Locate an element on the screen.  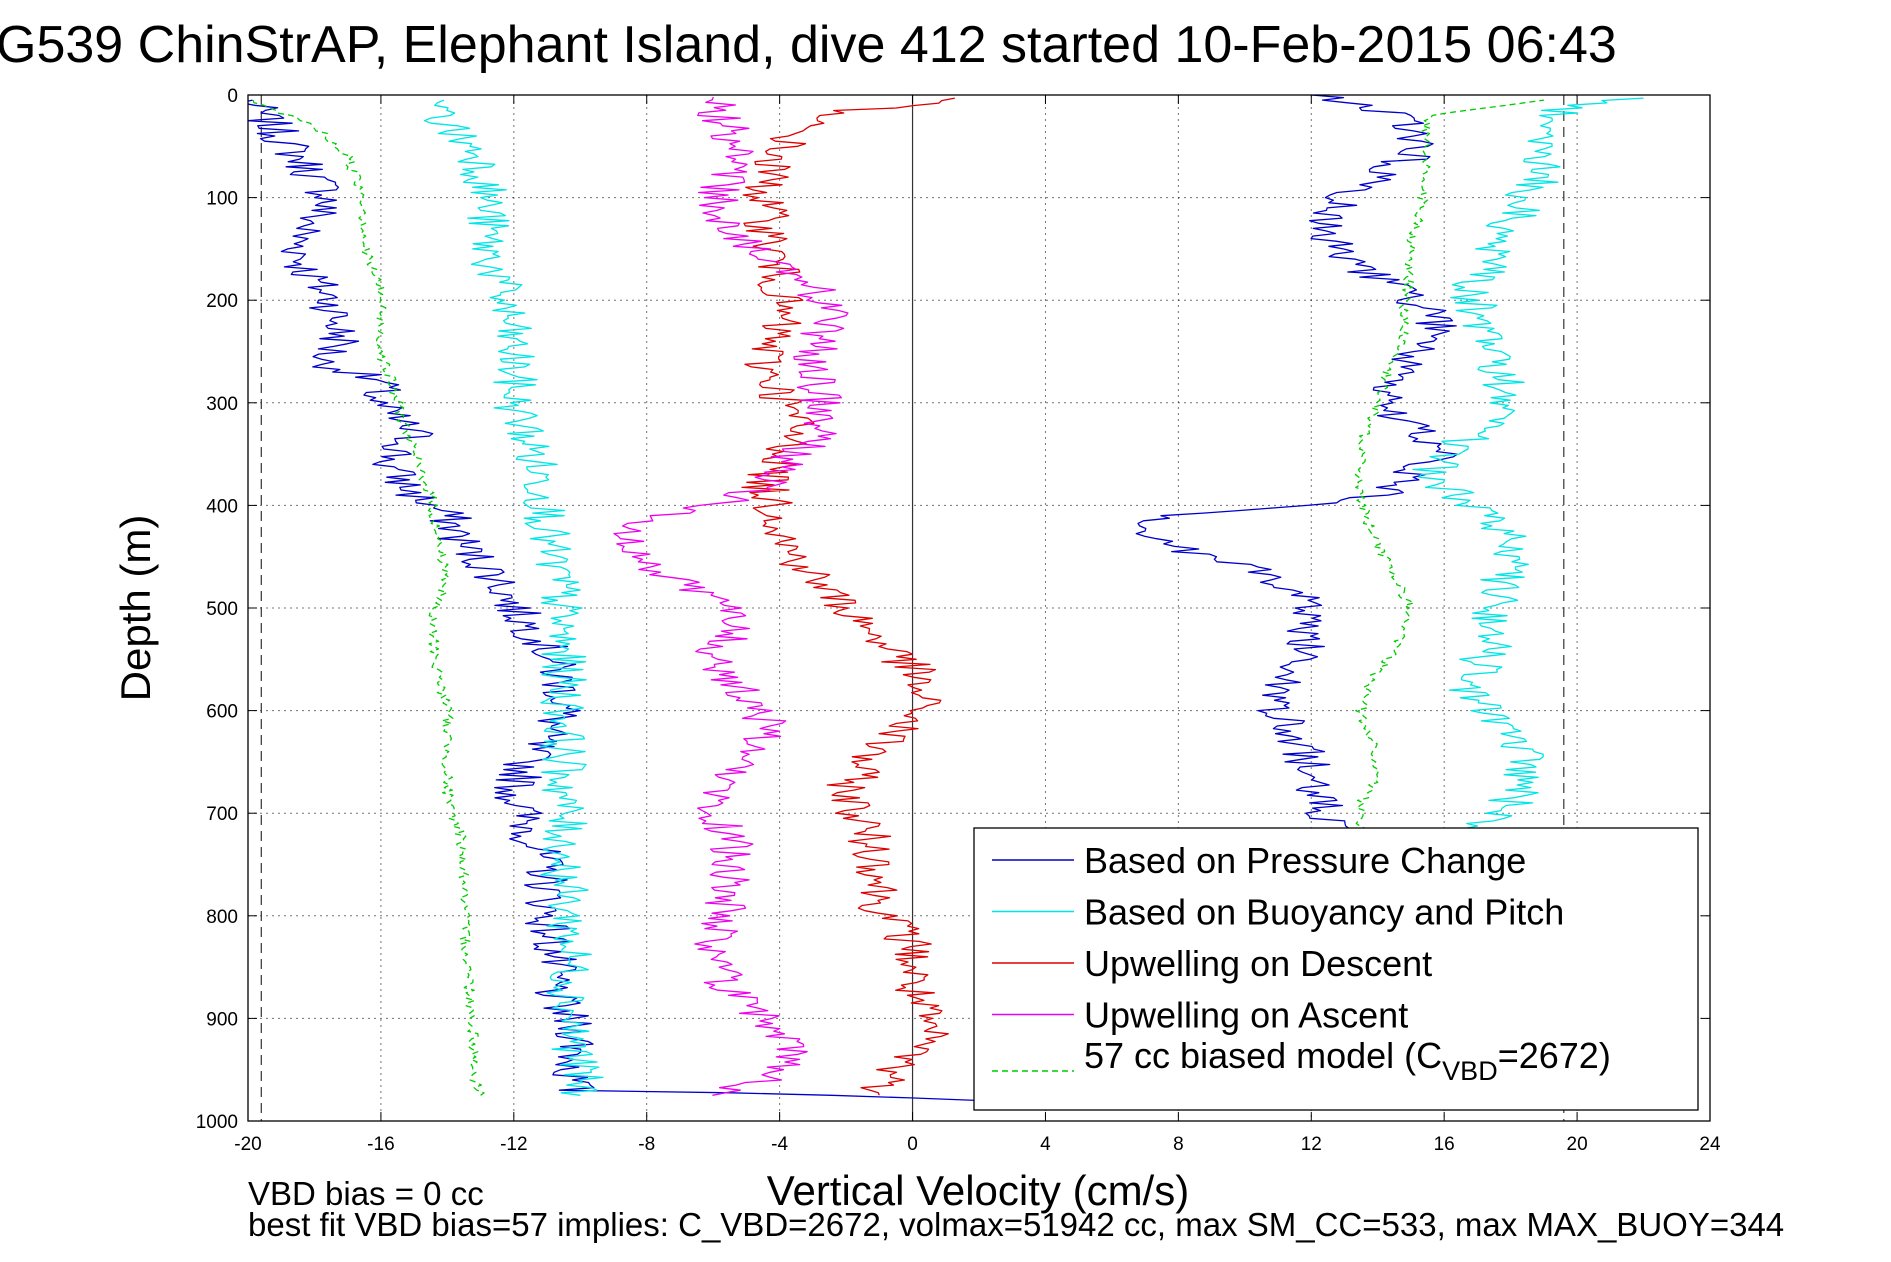
x-tick-label: 20 is located at coordinates (1577, 1144).